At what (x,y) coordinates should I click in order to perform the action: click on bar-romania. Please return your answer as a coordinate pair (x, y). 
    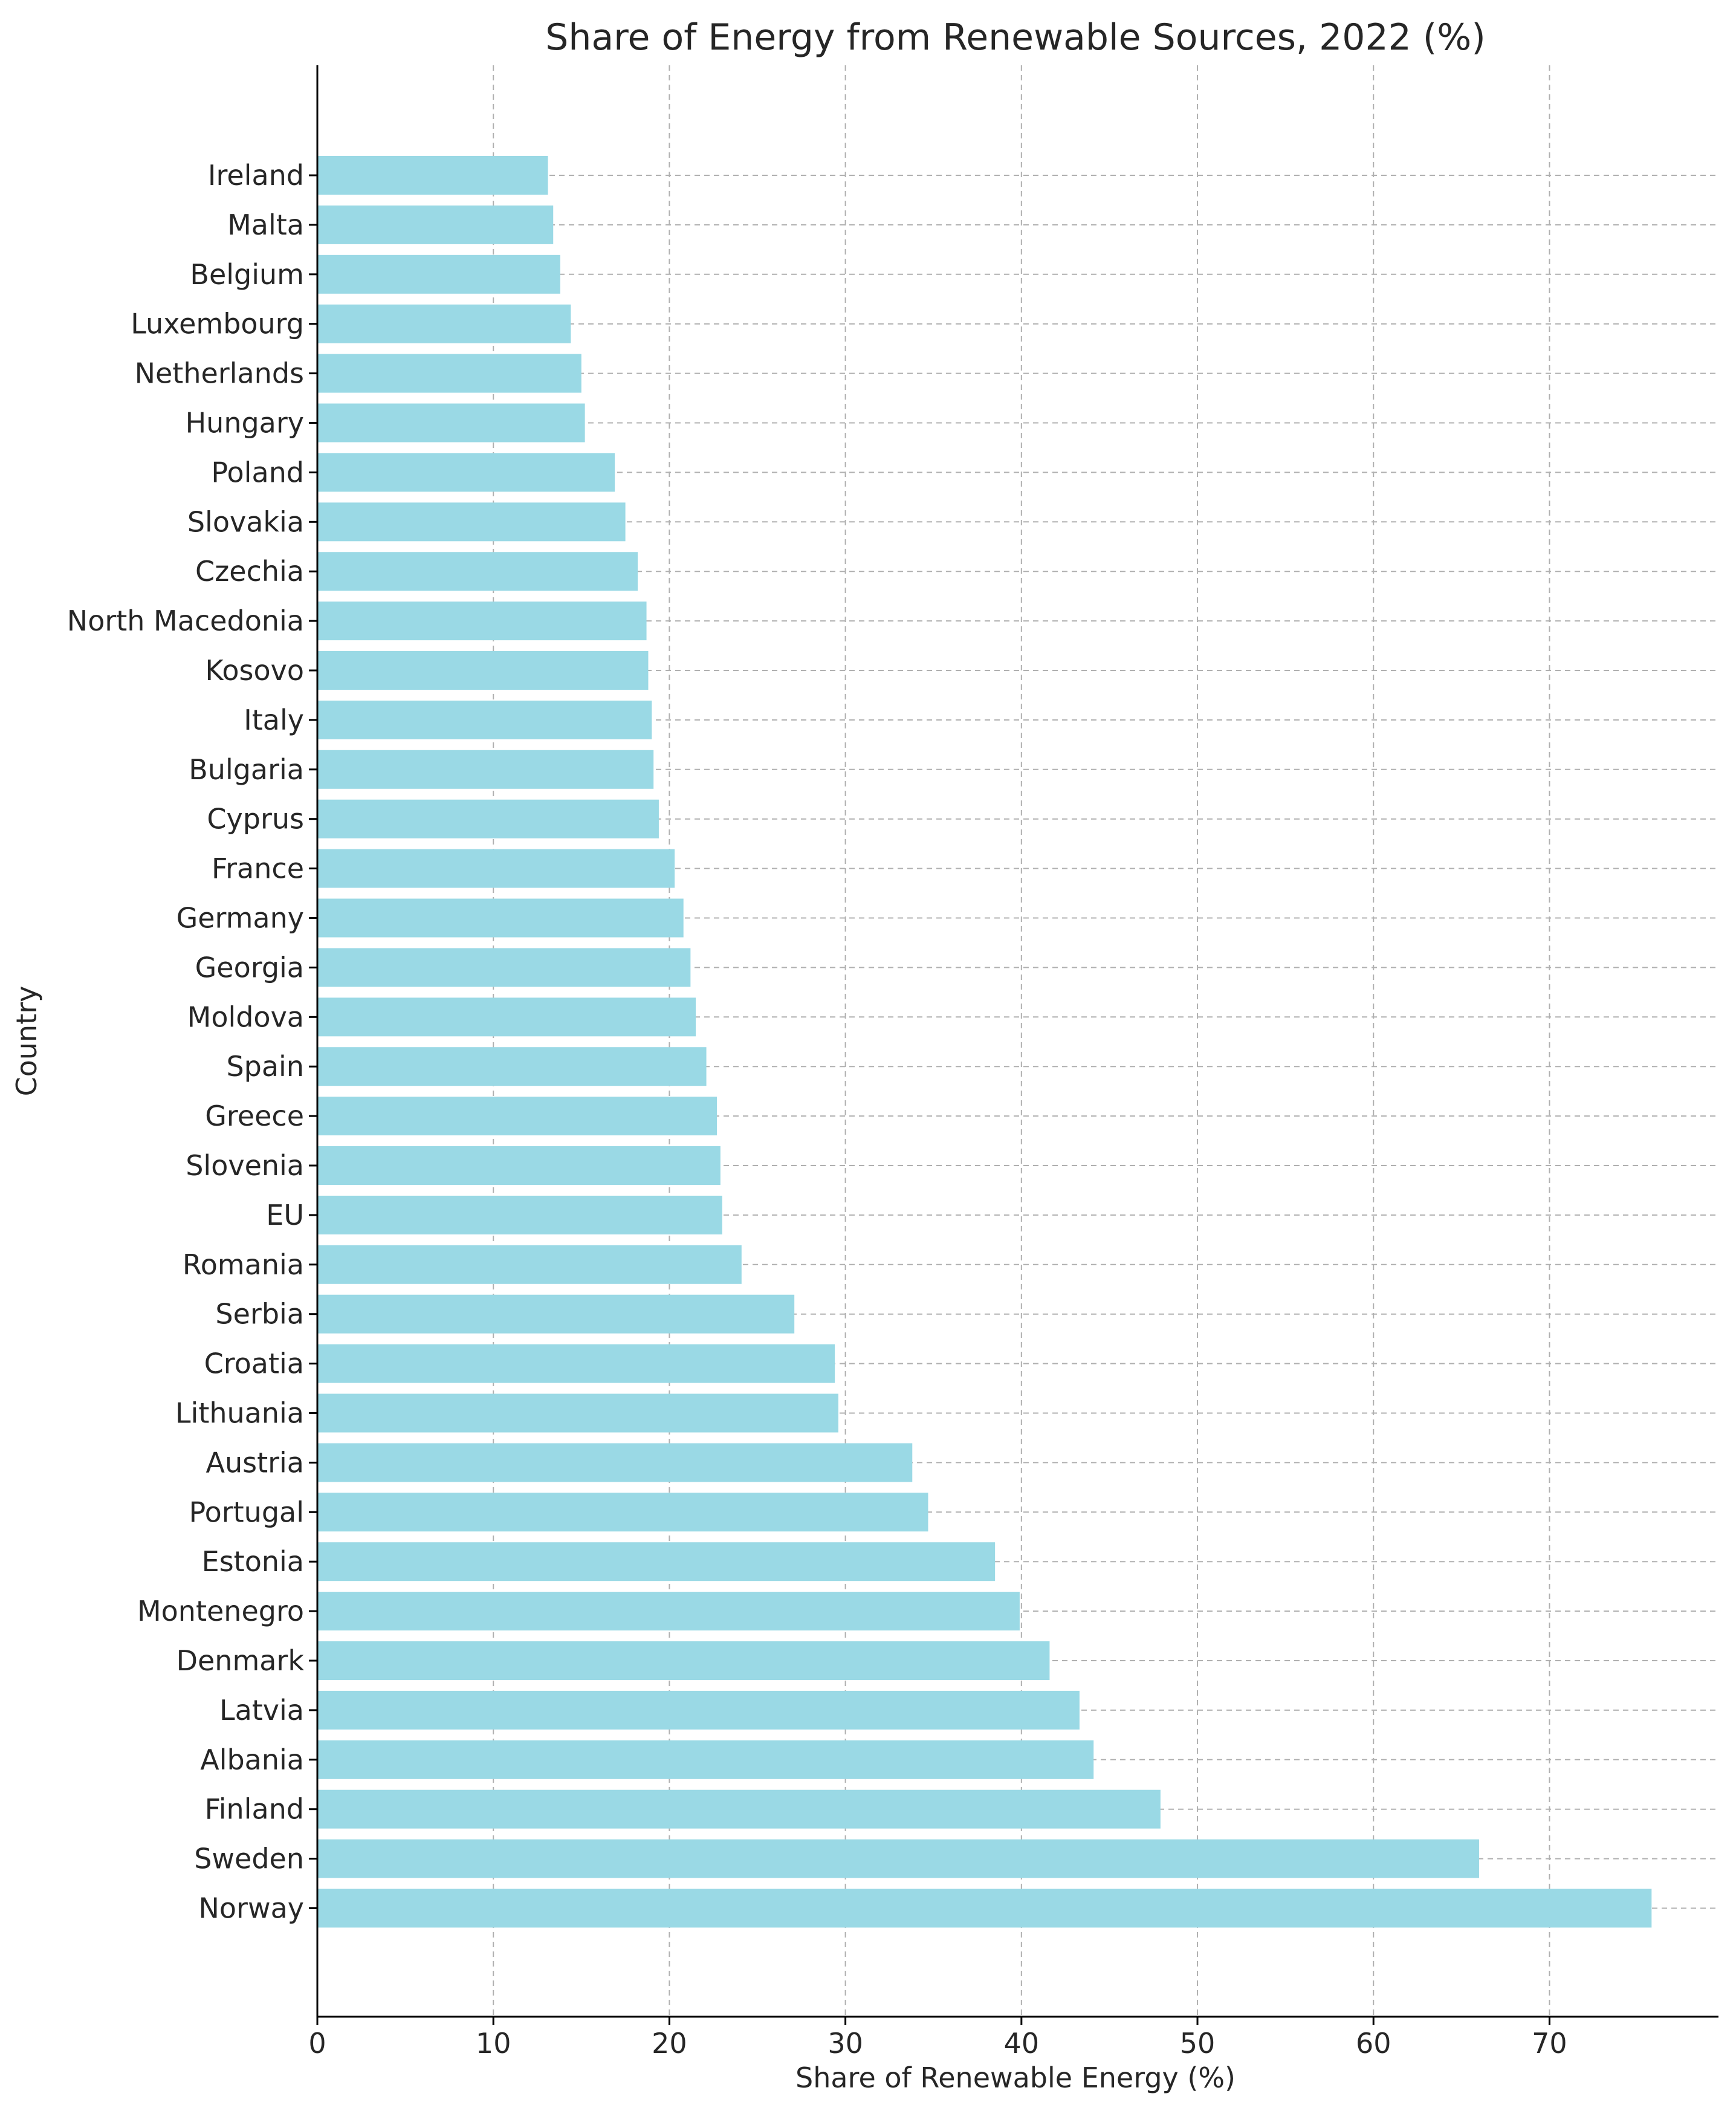
    Looking at the image, I should click on (529, 1264).